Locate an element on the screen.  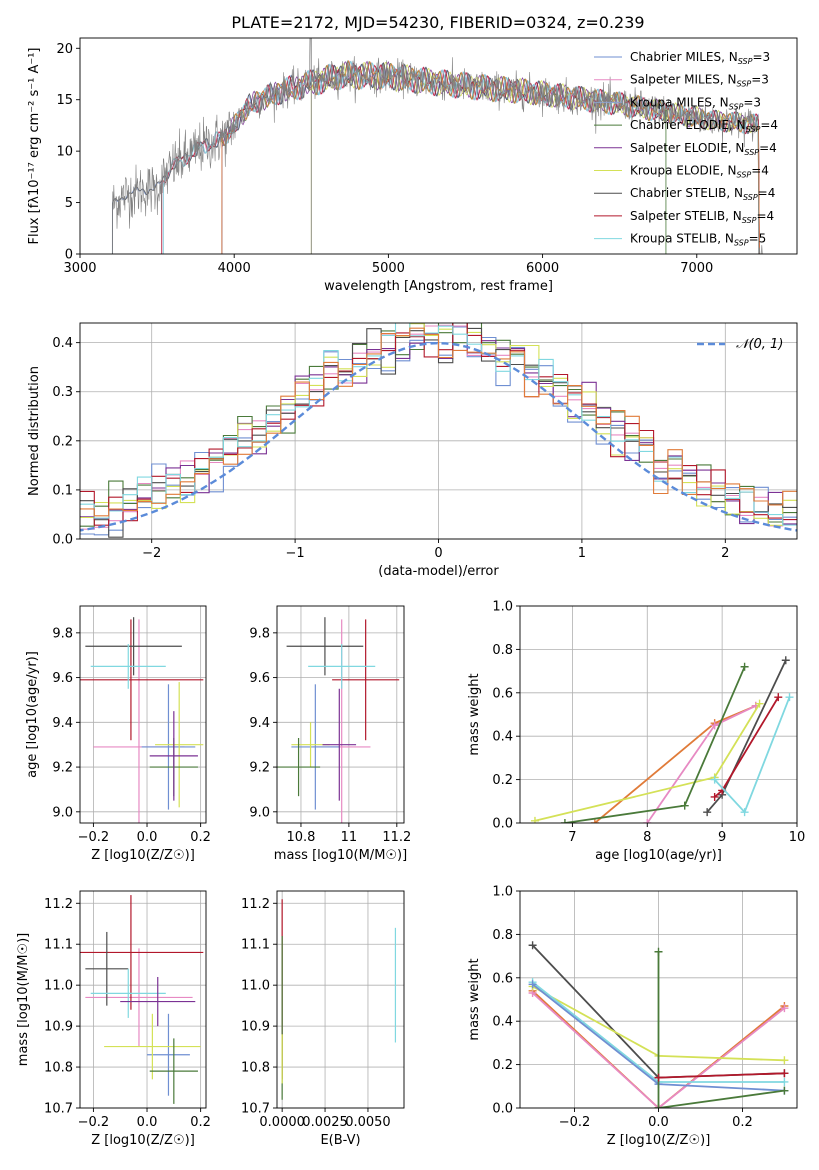
y-tick-label: 9.0 is located at coordinates (259, 812).